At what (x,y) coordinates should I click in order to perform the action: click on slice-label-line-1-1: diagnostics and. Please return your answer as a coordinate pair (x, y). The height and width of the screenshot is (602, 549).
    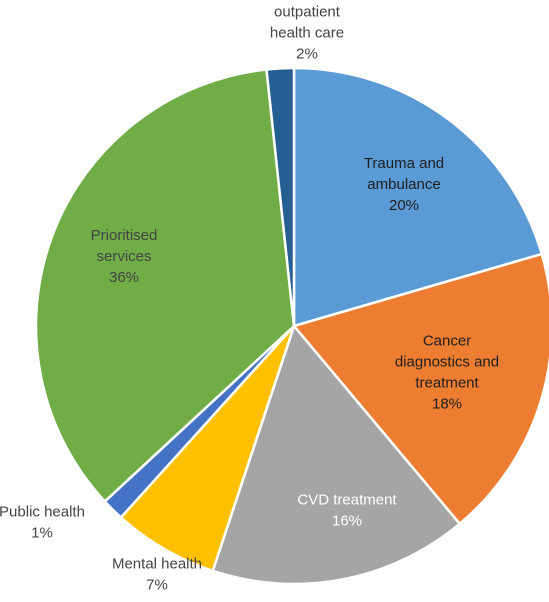
    Looking at the image, I should click on (447, 362).